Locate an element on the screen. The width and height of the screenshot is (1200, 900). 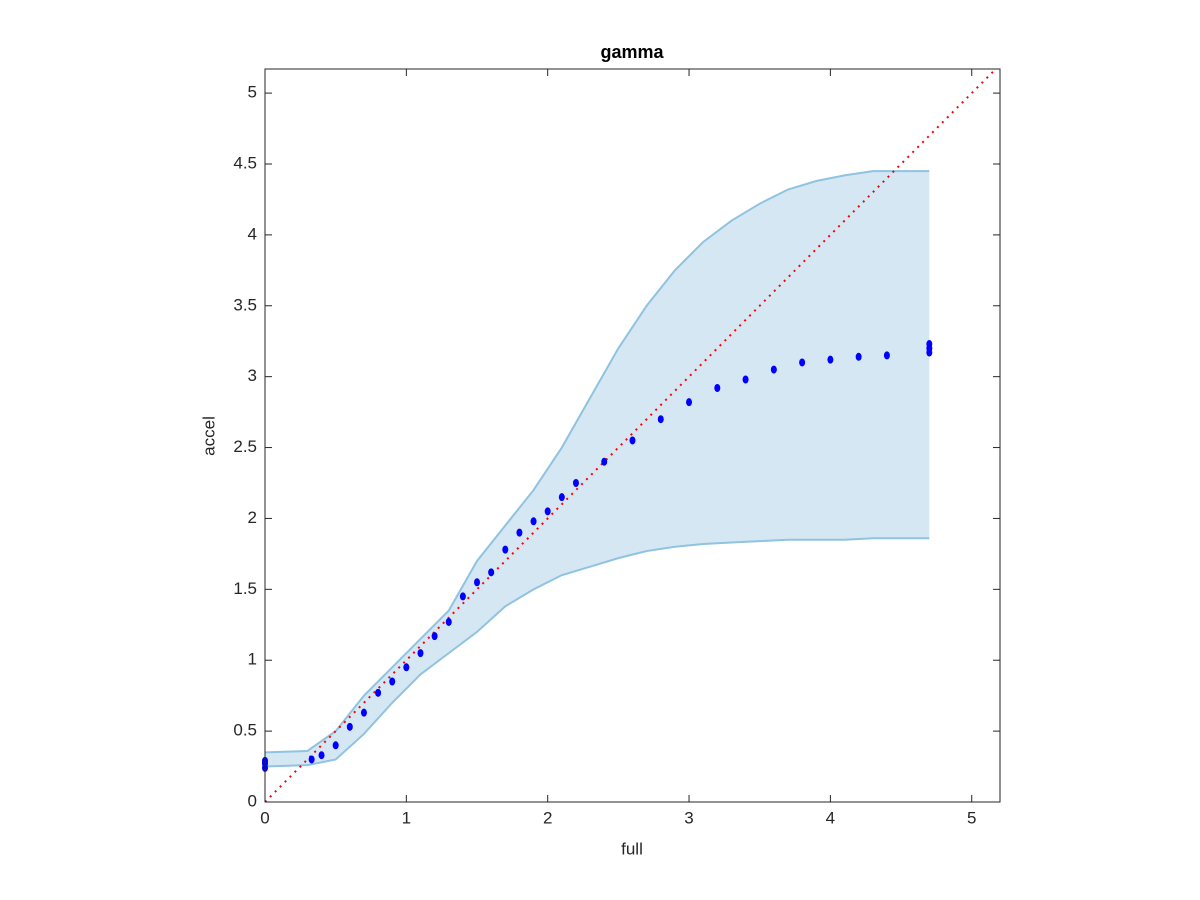
y-tick-label: 2 is located at coordinates (252, 517).